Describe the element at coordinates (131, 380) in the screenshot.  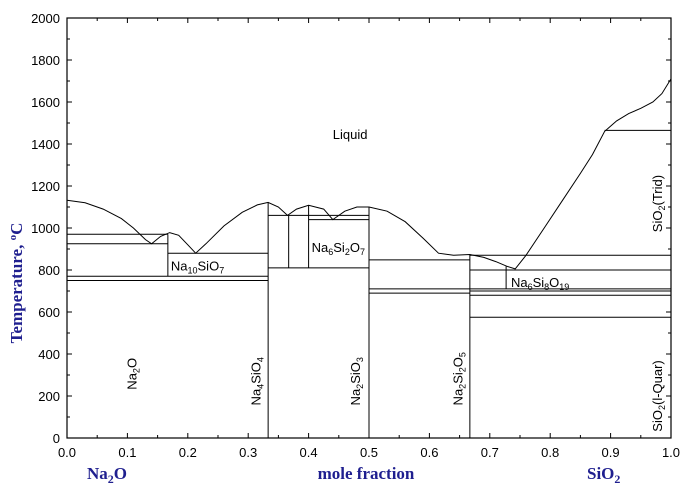
I see `na2o-label-part: Na` at that location.